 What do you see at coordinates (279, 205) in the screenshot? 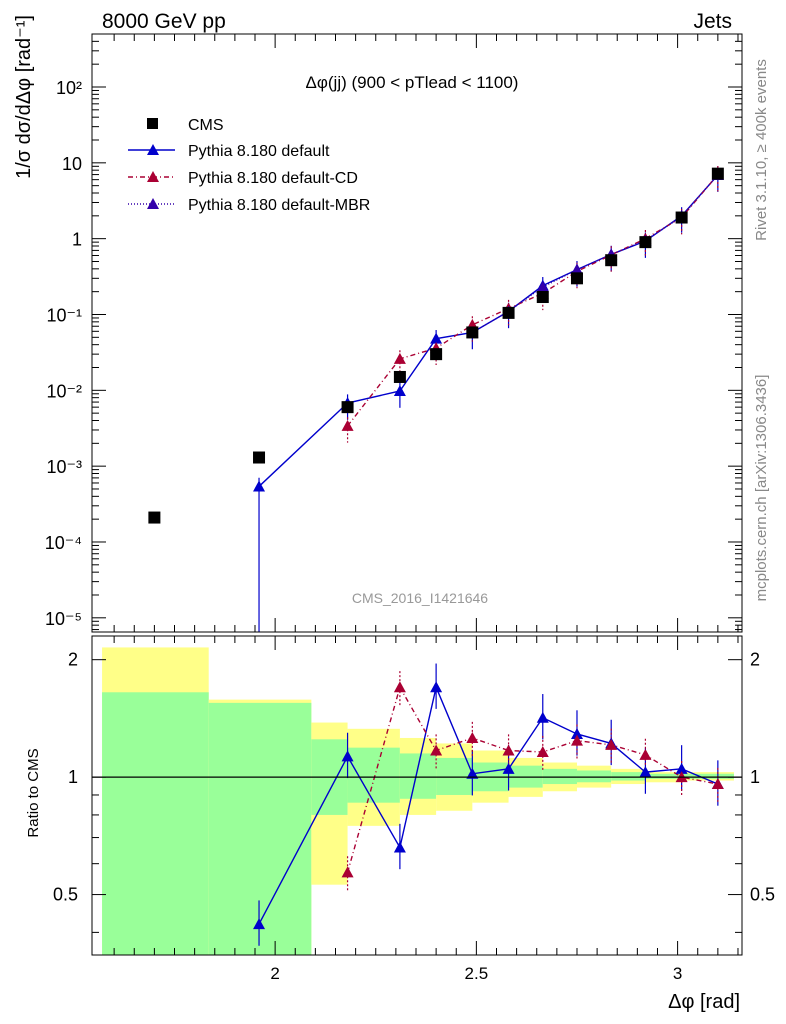
I see `legend-label-mbr: Pythia 8.180 default-MBR` at bounding box center [279, 205].